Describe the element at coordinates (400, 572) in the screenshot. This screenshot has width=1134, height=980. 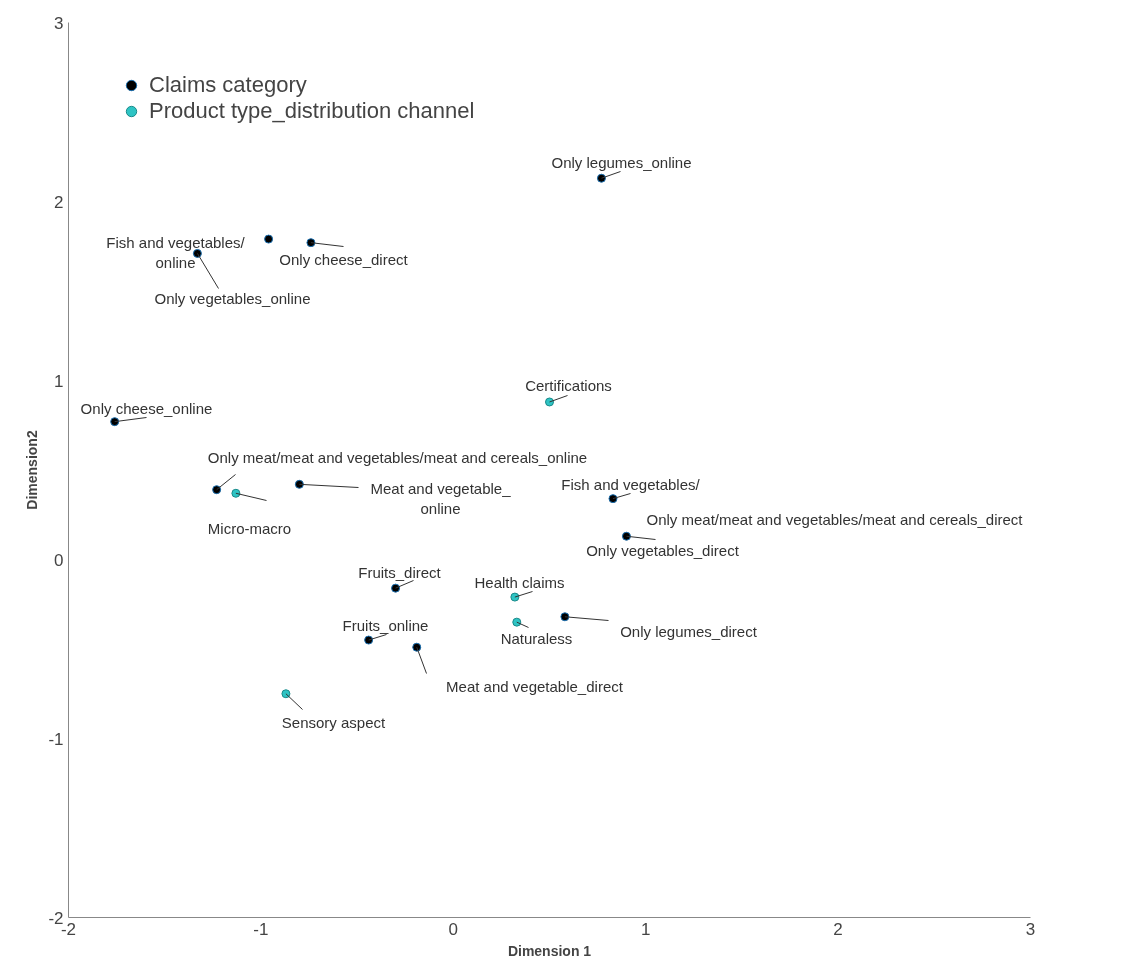
I see `annotation: Fruits_direct` at that location.